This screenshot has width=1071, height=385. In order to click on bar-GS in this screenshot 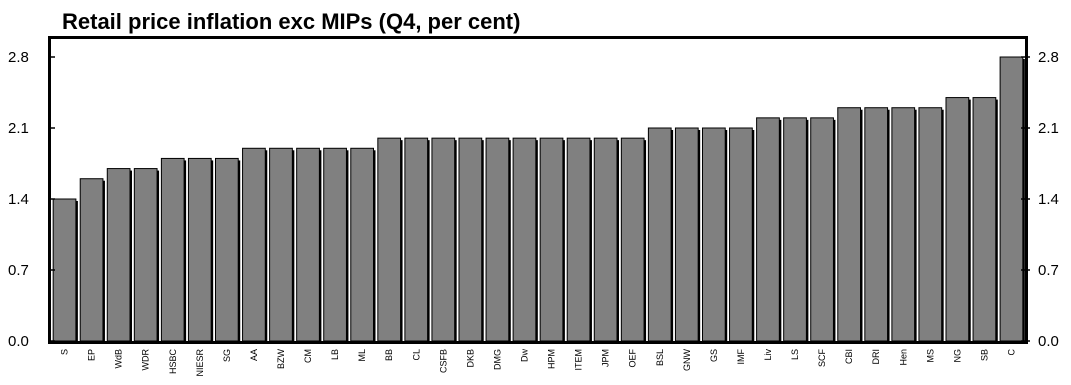, I will do `click(713, 234)`.